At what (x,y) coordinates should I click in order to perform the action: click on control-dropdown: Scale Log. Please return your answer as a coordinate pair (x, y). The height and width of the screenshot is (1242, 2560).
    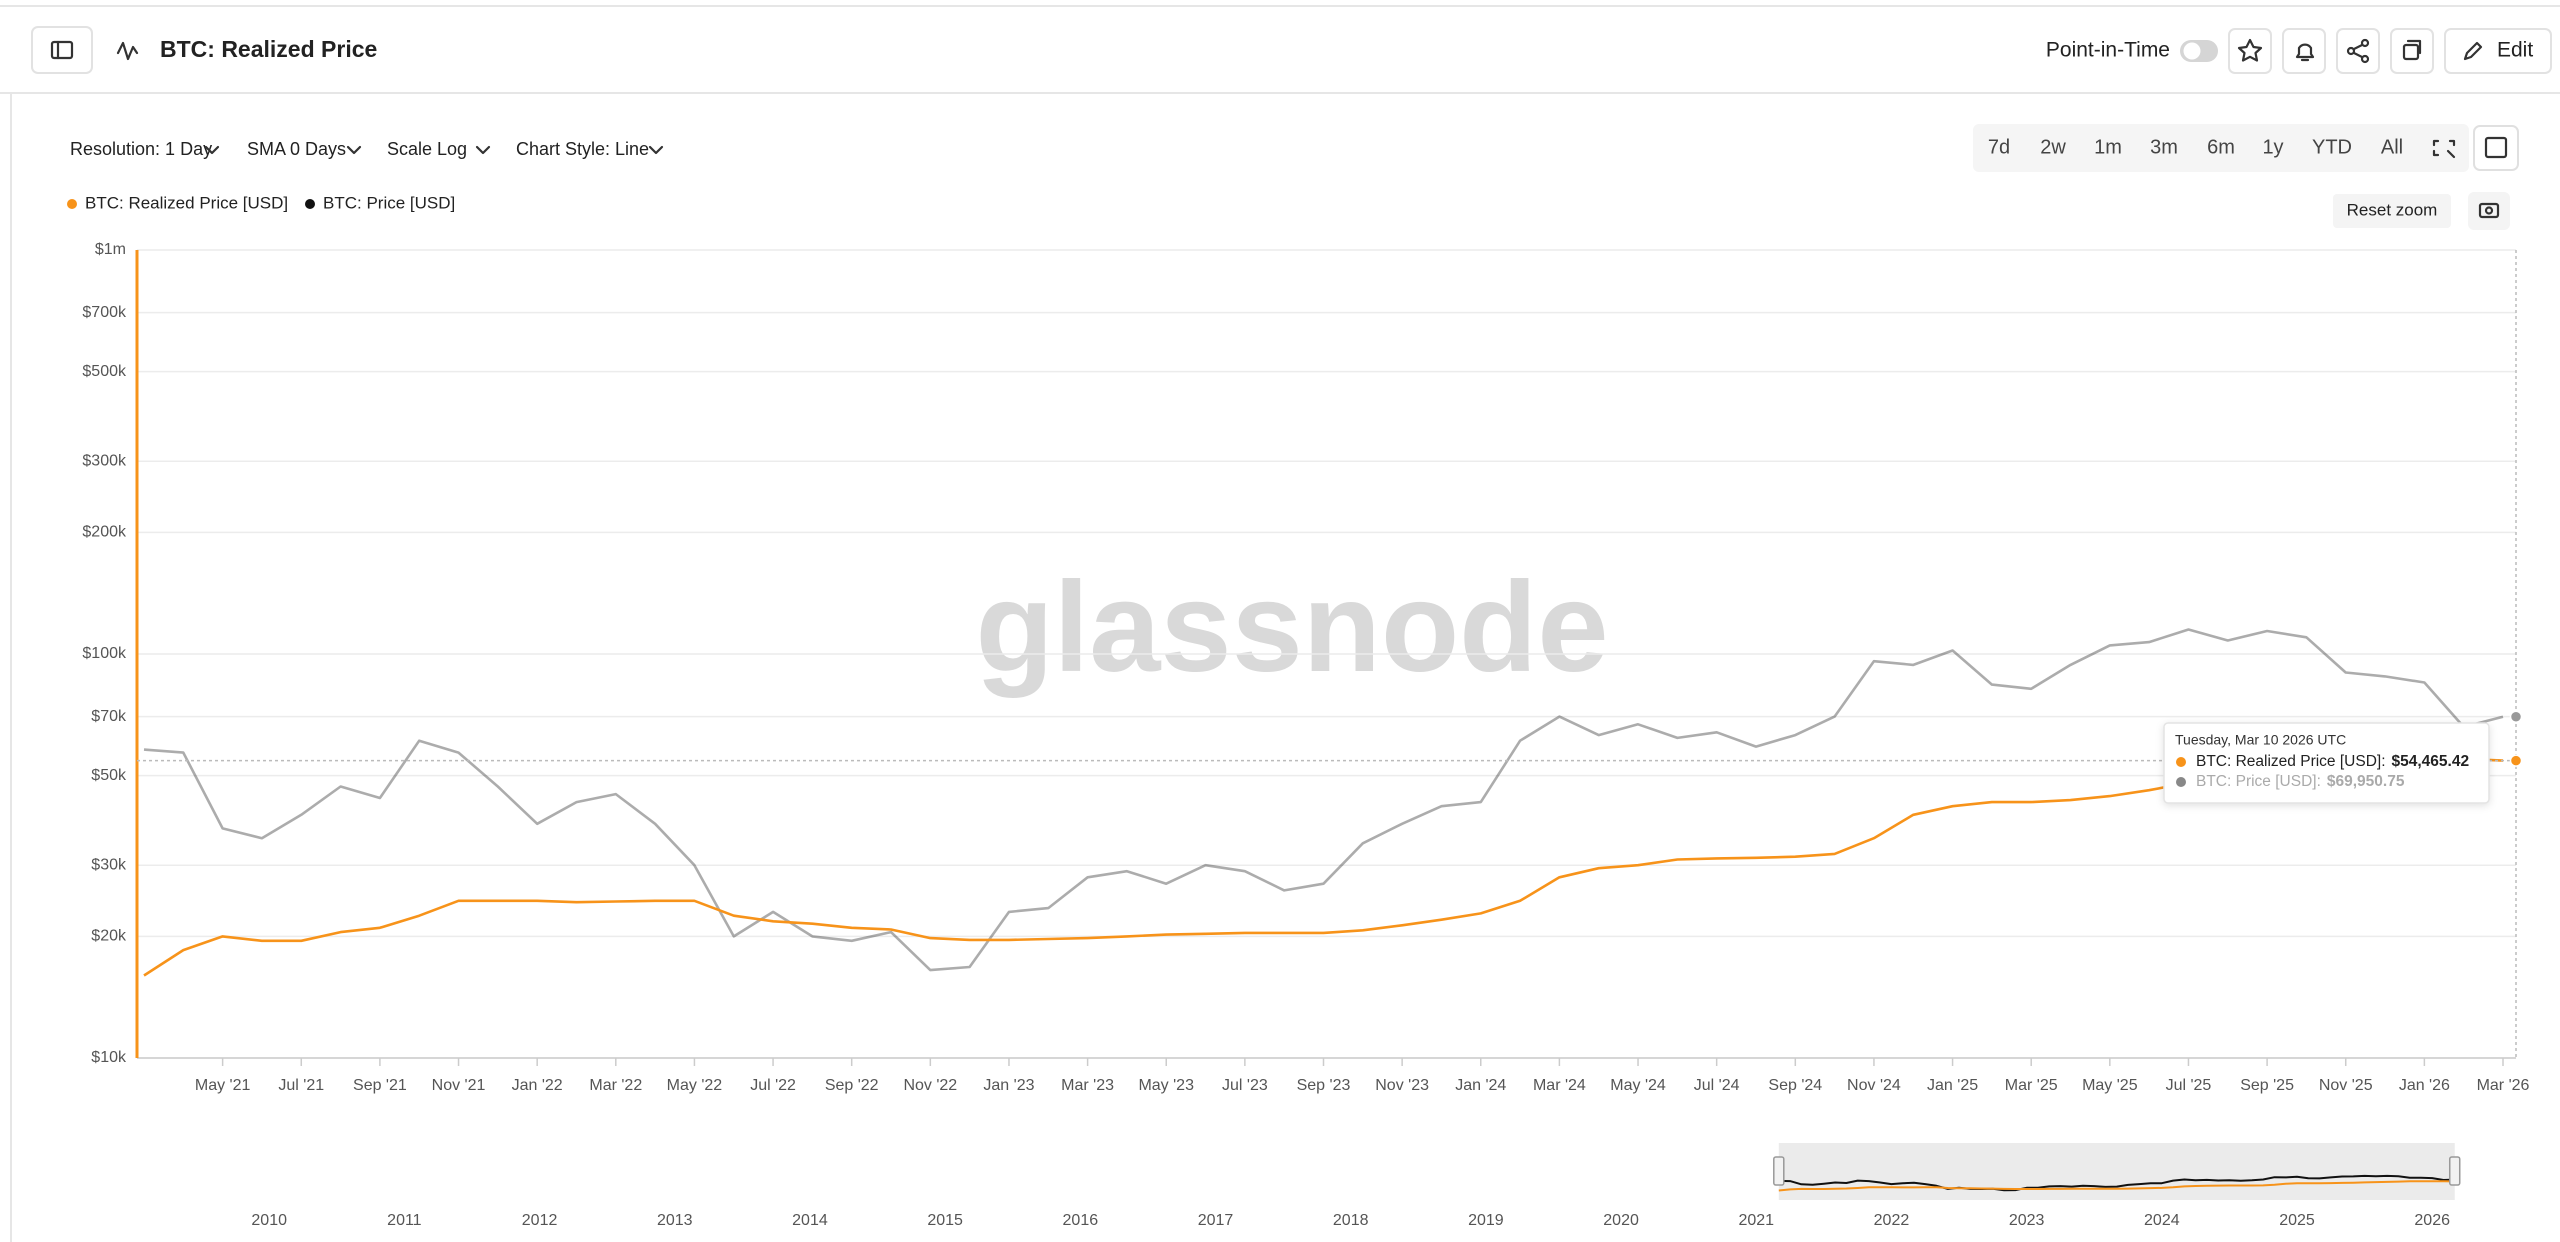
    Looking at the image, I should click on (427, 149).